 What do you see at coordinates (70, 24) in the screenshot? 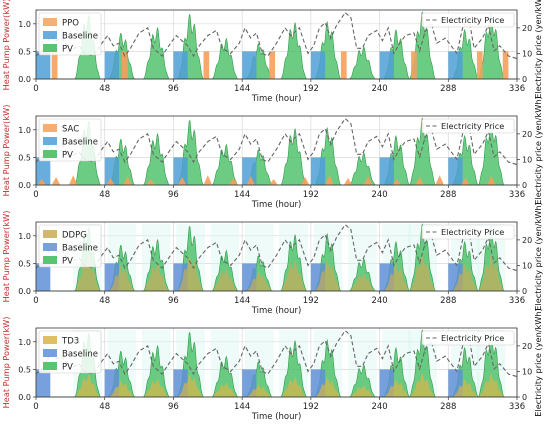
I see `legend-label: PPO` at bounding box center [70, 24].